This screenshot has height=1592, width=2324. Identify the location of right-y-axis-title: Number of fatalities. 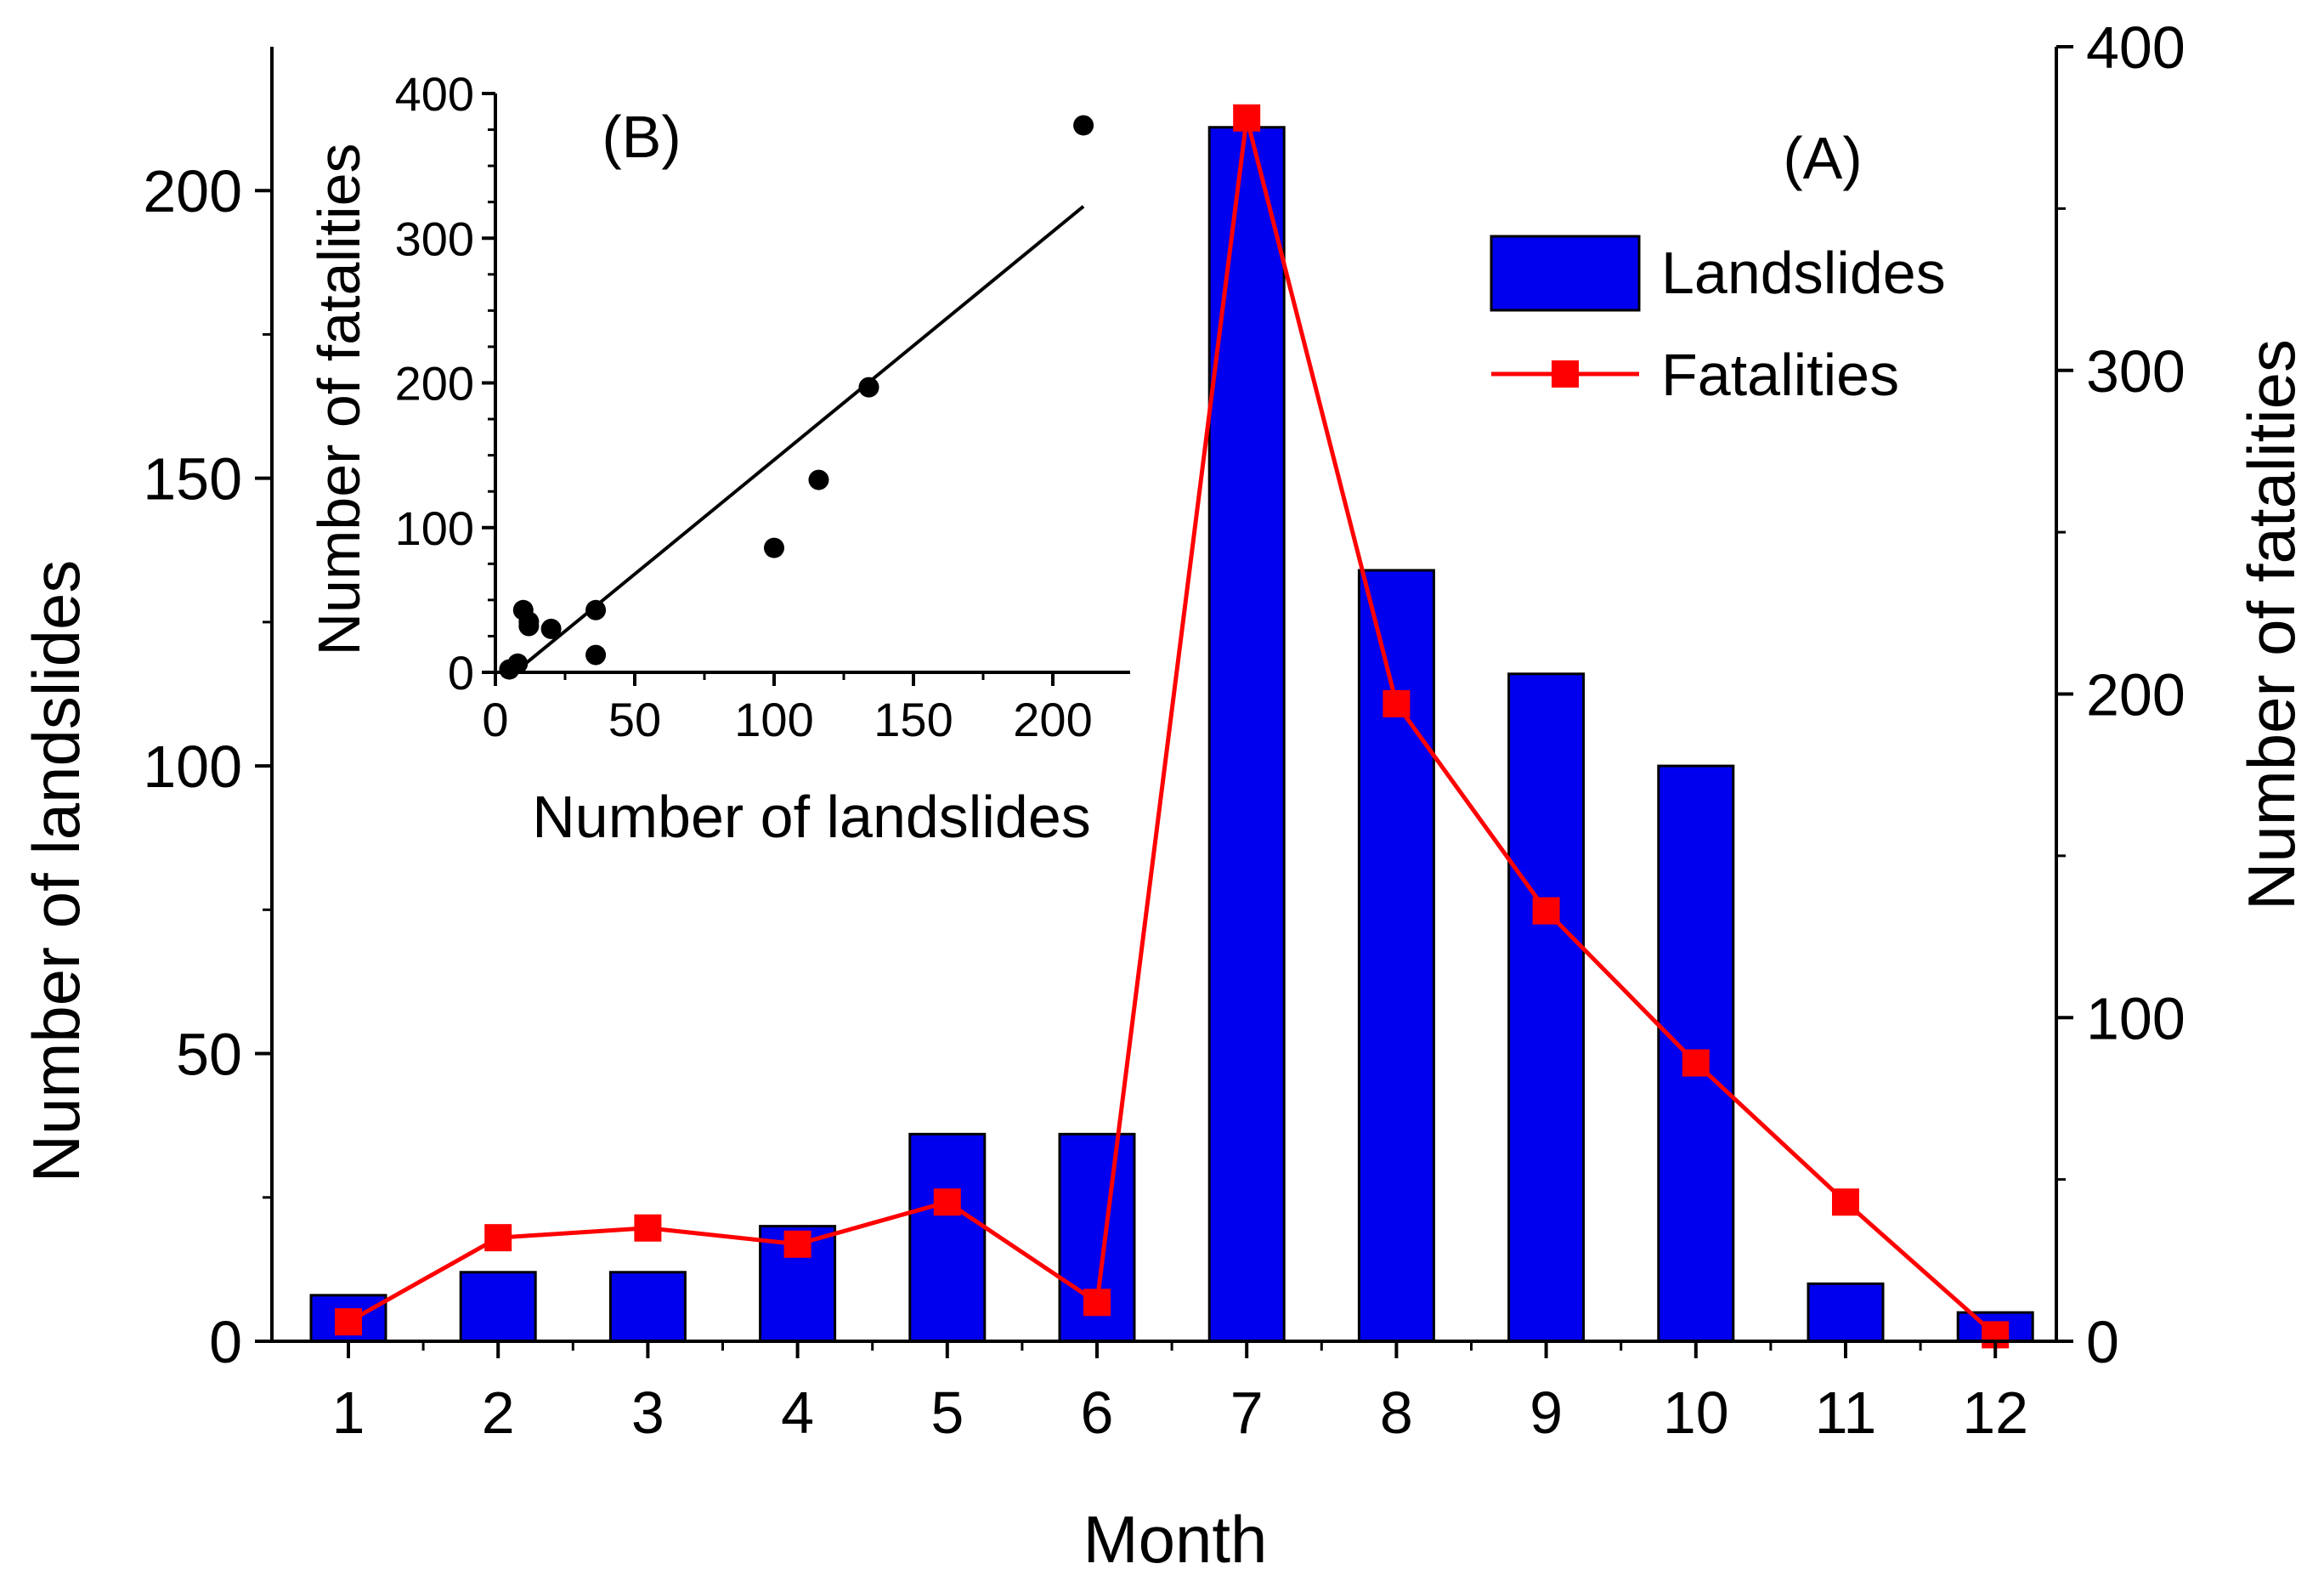
(2271, 624).